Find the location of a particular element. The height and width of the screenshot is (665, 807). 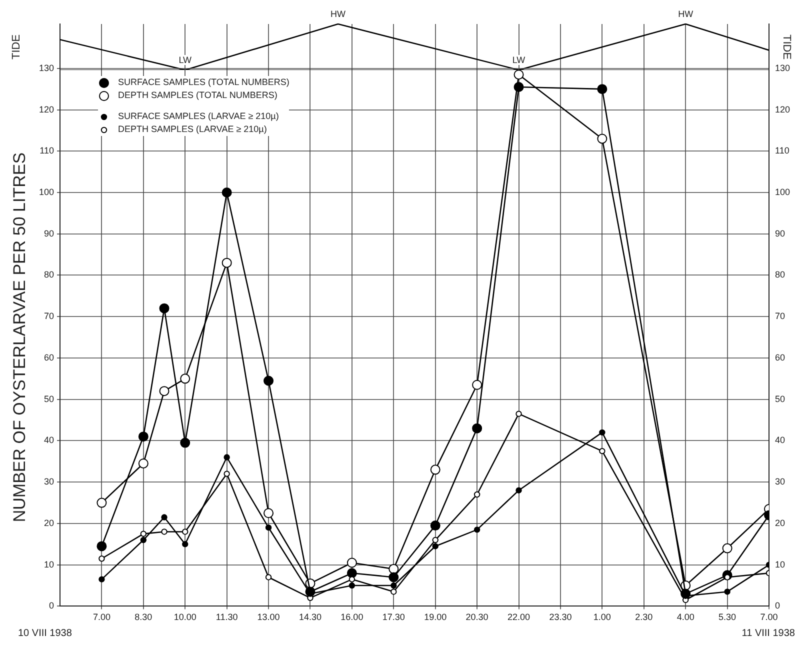

legend-label: DEPTH SAMPLES (TOTAL NUMBERS) is located at coordinates (198, 95).